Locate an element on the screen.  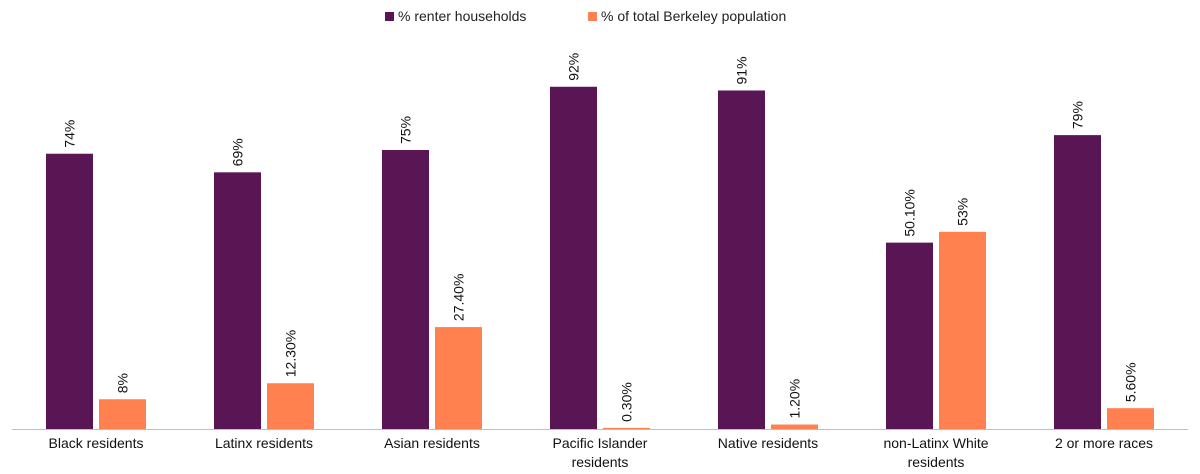
data-label-renter-3: 92% is located at coordinates (574, 67).